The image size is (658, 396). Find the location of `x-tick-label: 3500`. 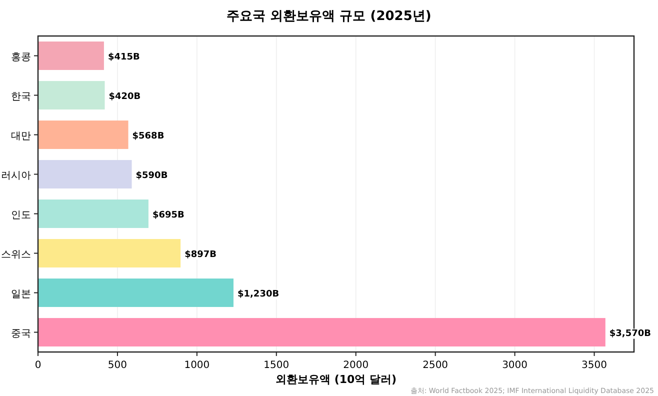

x-tick-label: 3500 is located at coordinates (594, 365).